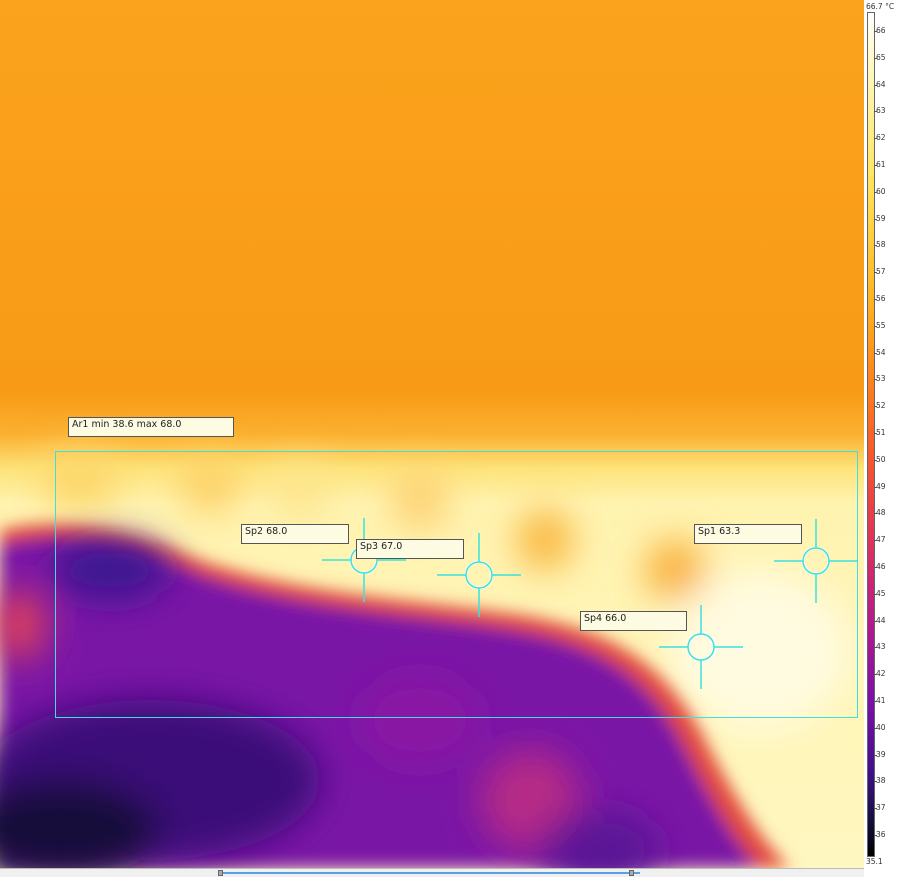  I want to click on scale-tick-label: 39, so click(880, 754).